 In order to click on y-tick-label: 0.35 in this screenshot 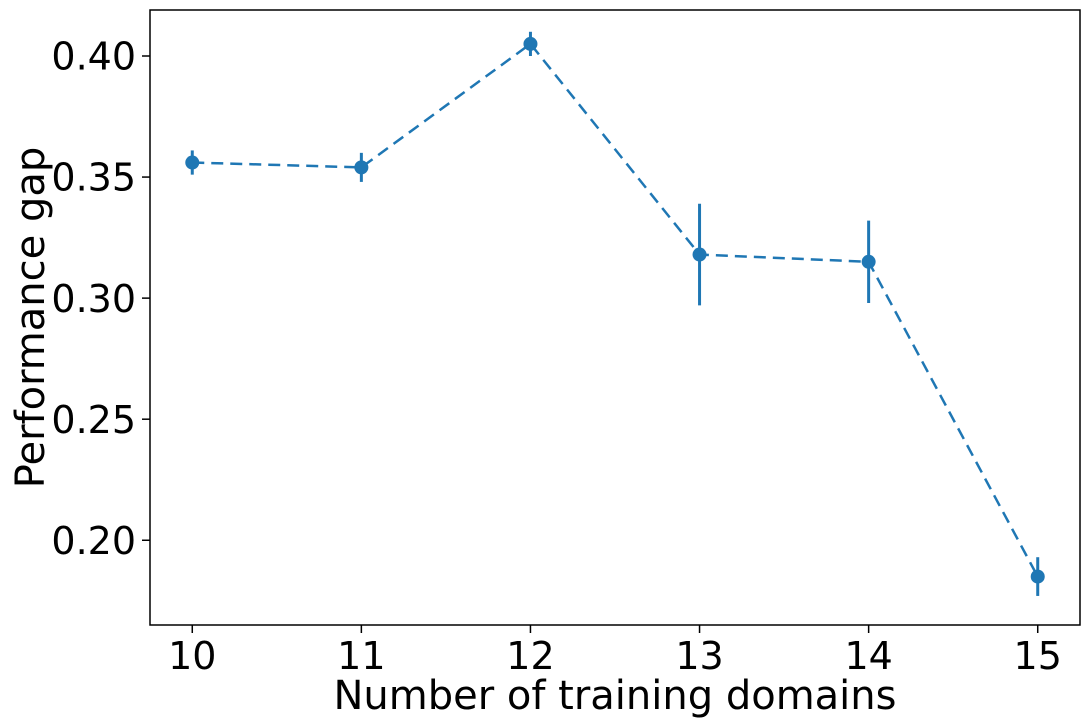, I will do `click(93, 178)`.